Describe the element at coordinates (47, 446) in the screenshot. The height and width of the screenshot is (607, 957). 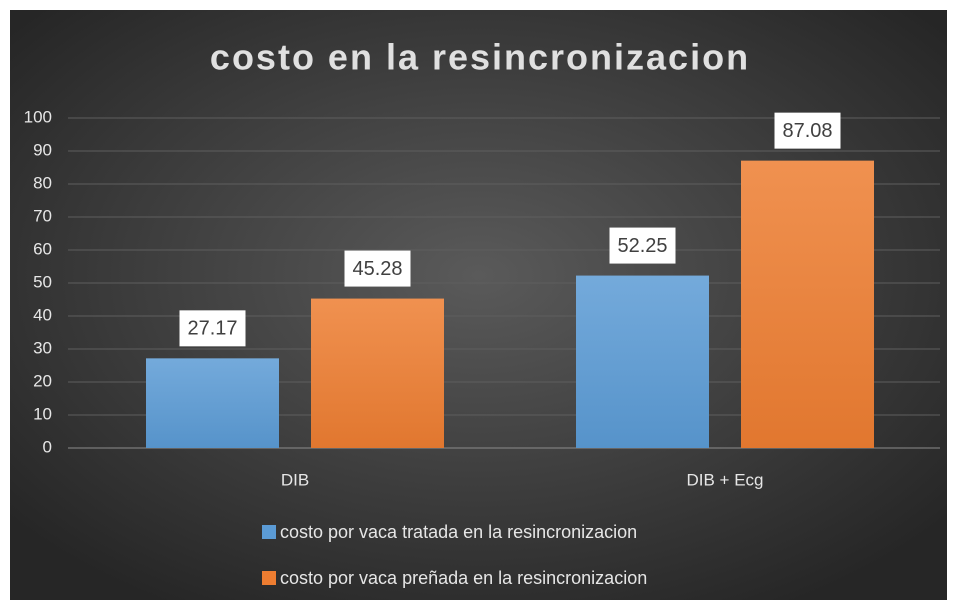
I see `y-tick-label: 0` at that location.